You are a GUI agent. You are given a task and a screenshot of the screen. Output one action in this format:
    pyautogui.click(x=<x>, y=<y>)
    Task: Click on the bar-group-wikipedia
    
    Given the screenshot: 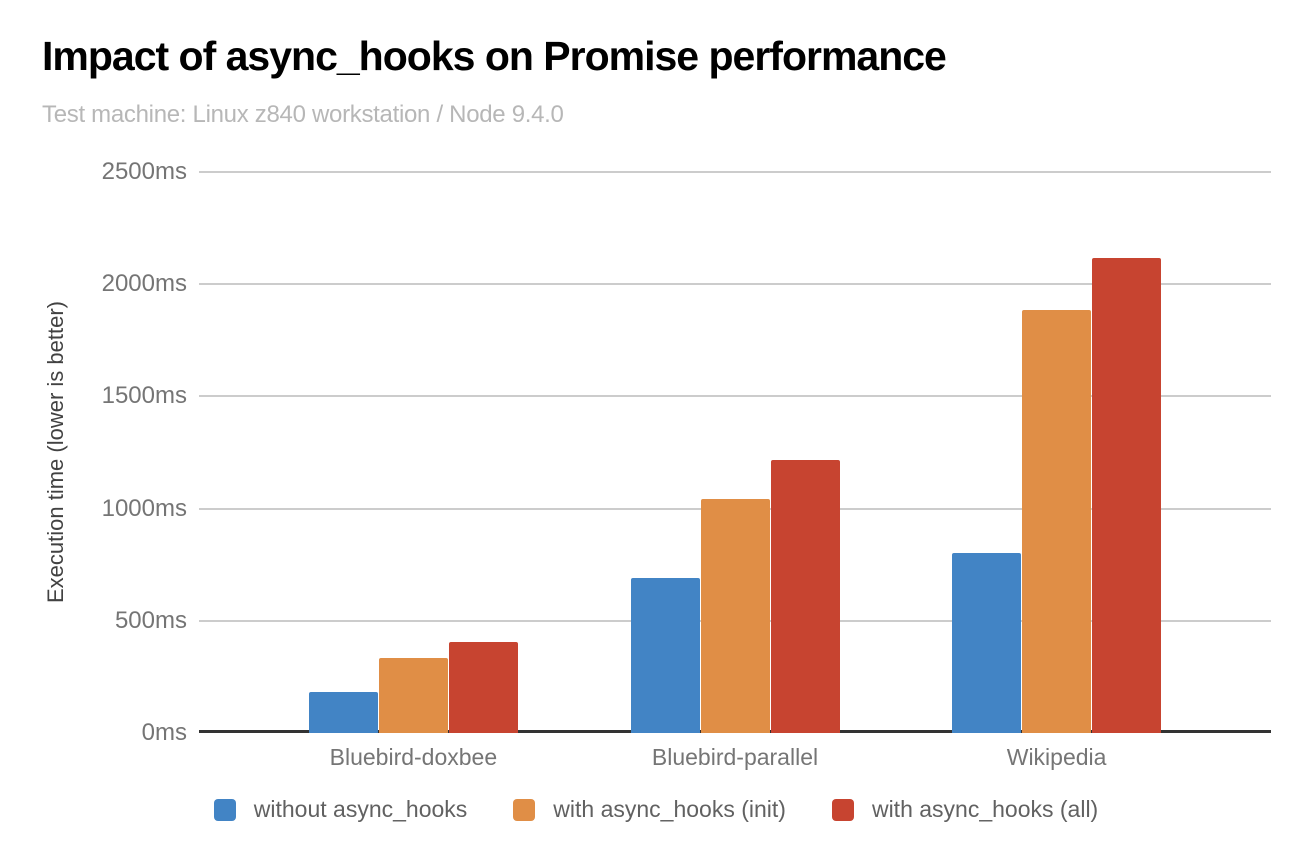 What is the action you would take?
    pyautogui.click(x=1056, y=452)
    